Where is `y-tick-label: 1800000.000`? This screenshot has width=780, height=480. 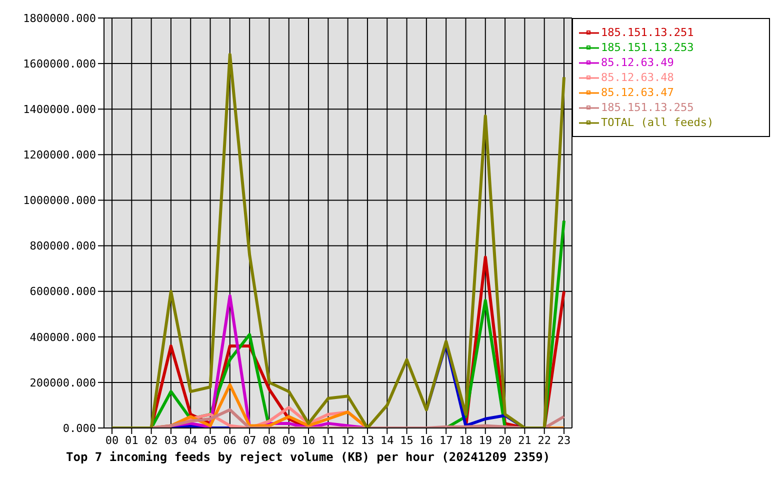 y-tick-label: 1800000.000 is located at coordinates (59, 18).